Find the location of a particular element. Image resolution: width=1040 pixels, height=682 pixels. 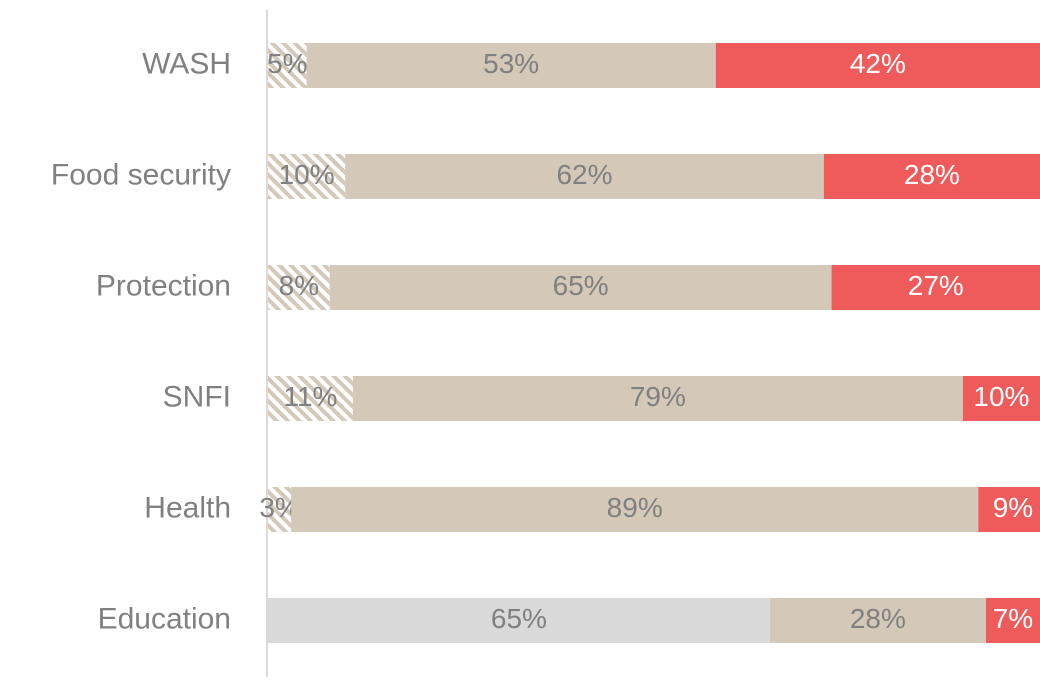

category-label: Health is located at coordinates (187, 507).